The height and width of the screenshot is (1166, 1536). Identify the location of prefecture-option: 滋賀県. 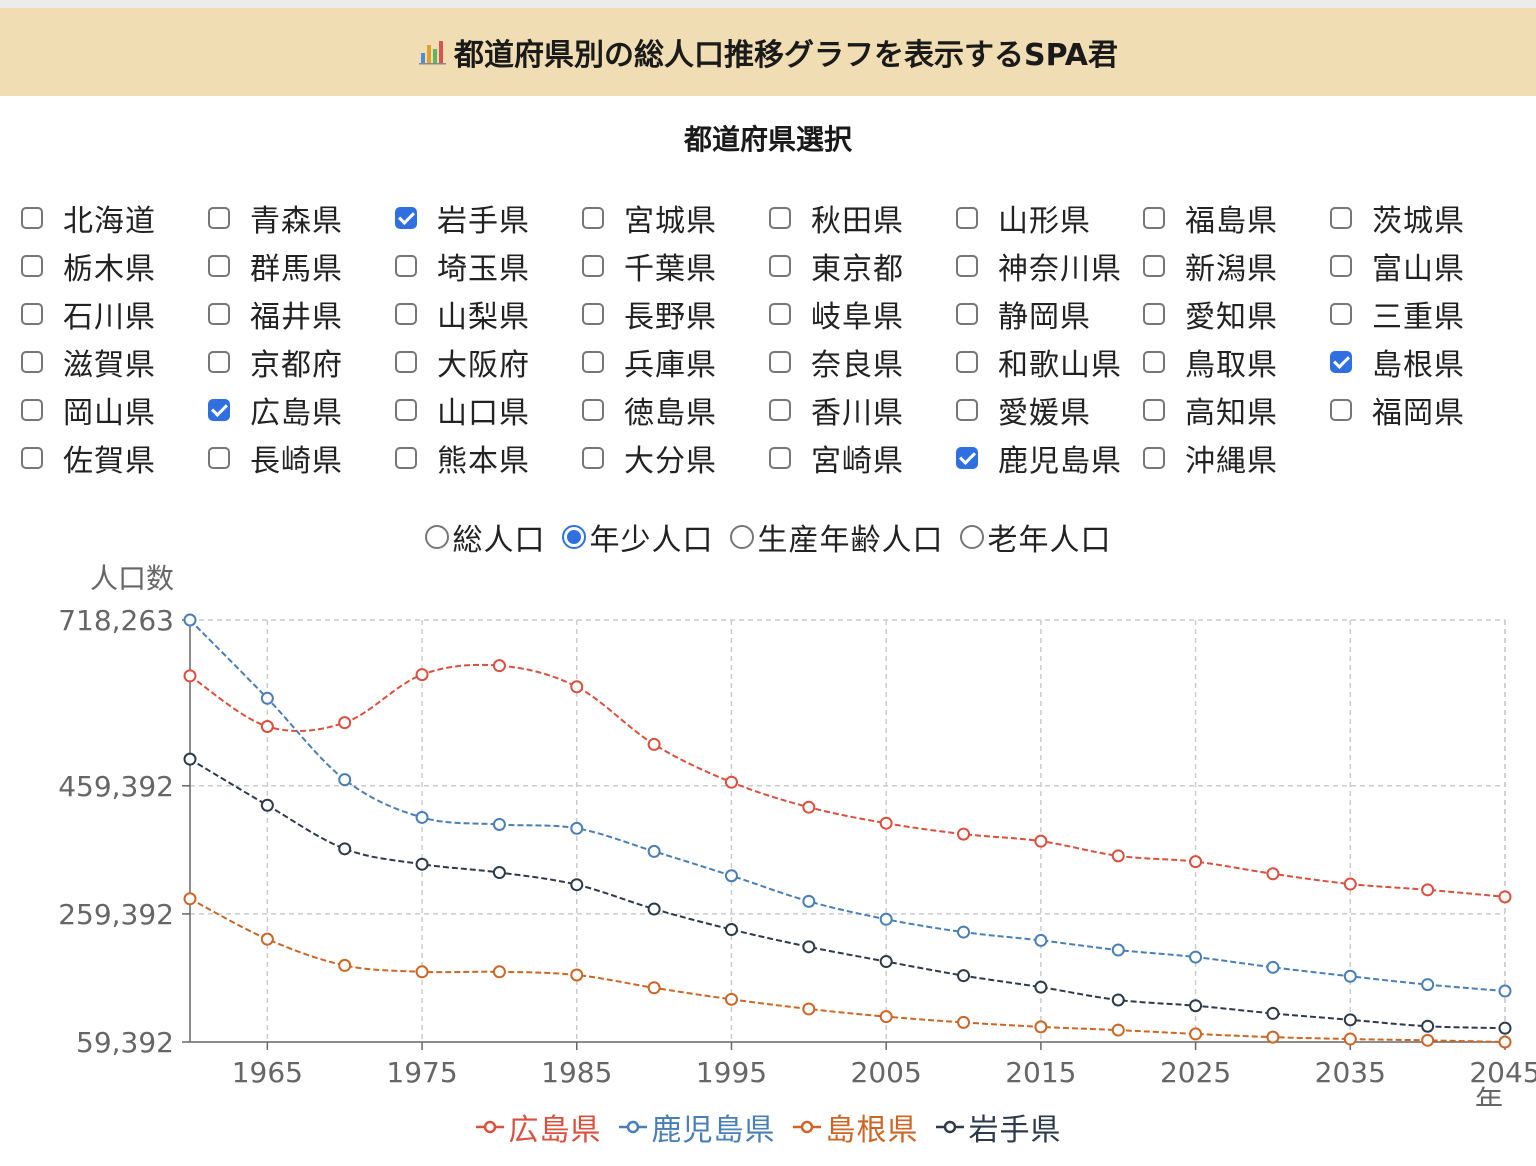
(111, 362).